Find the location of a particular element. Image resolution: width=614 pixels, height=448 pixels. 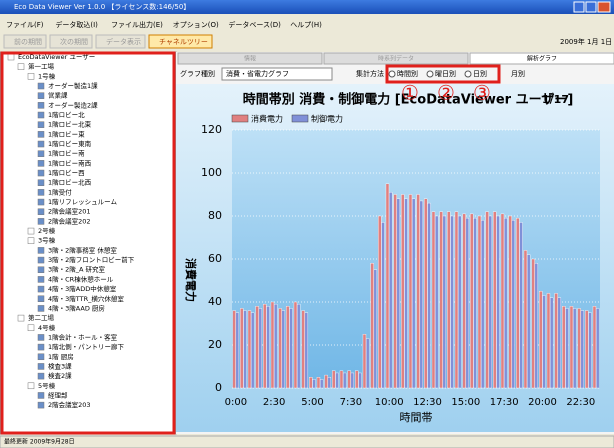

y-tick-label: 60 is located at coordinates (215, 258).